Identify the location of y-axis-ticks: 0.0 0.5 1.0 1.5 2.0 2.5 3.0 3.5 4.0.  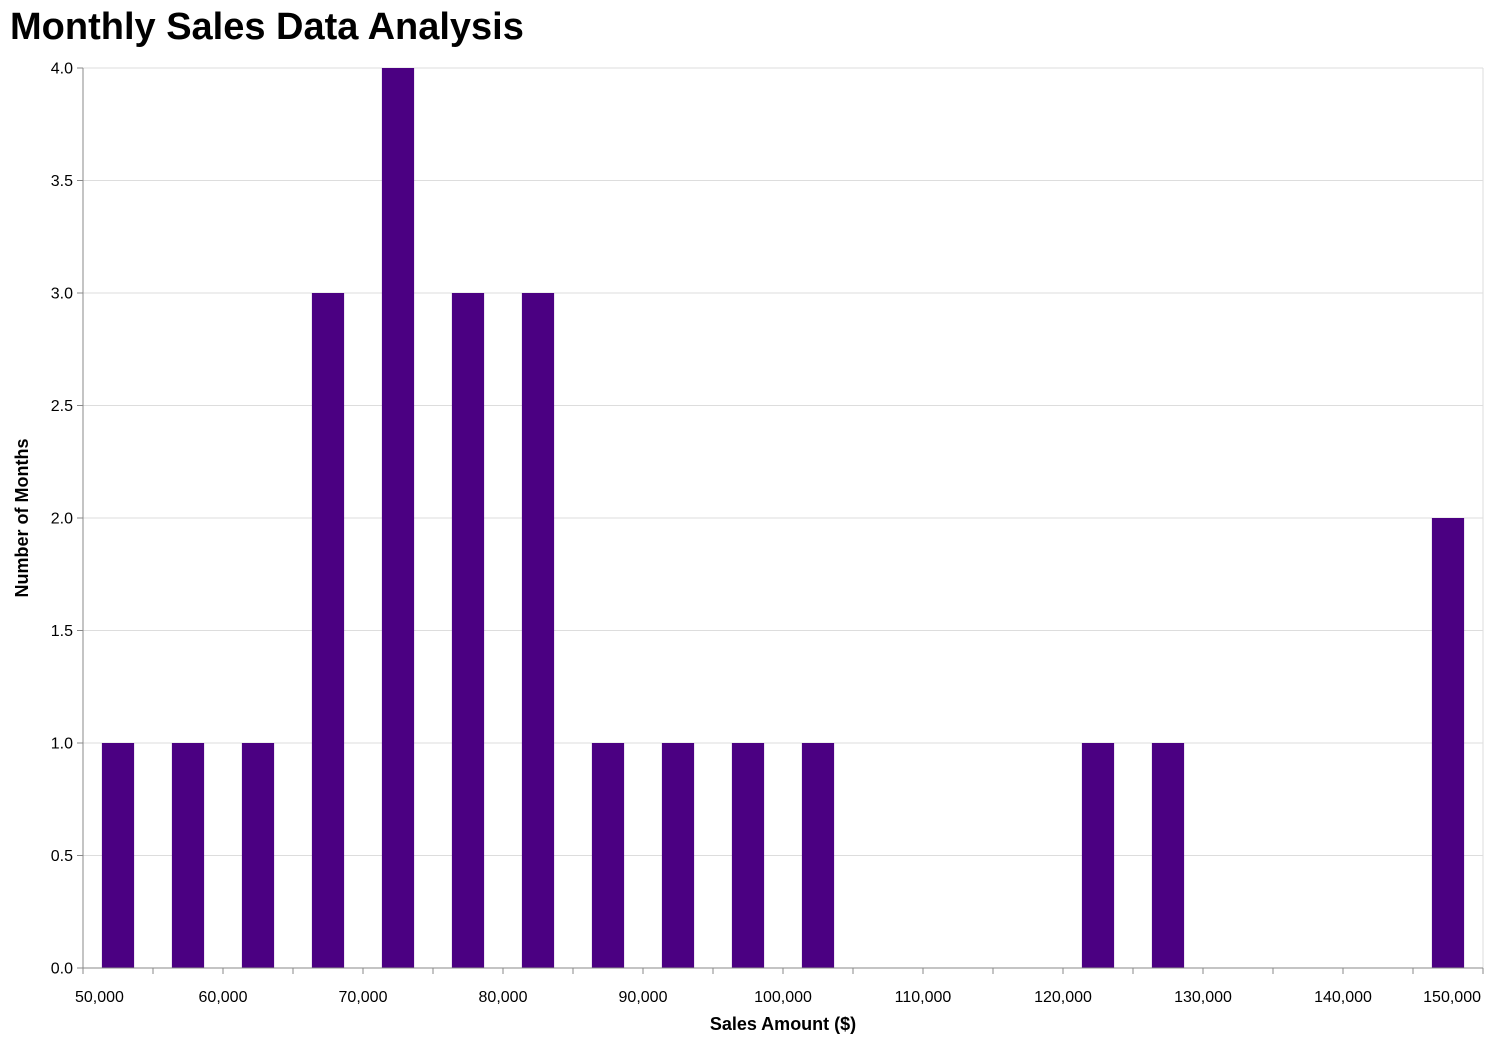
(67, 519).